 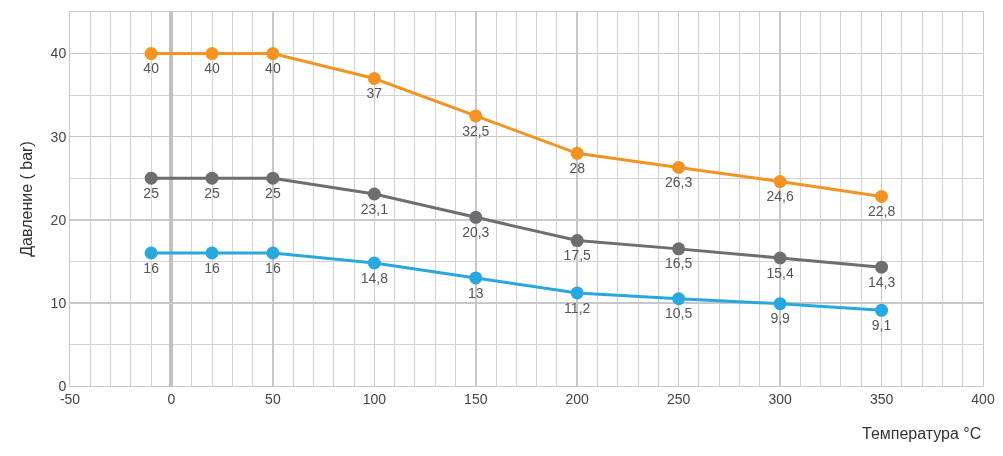 What do you see at coordinates (26, 199) in the screenshot?
I see `y-axis-title: Давление ( bar)` at bounding box center [26, 199].